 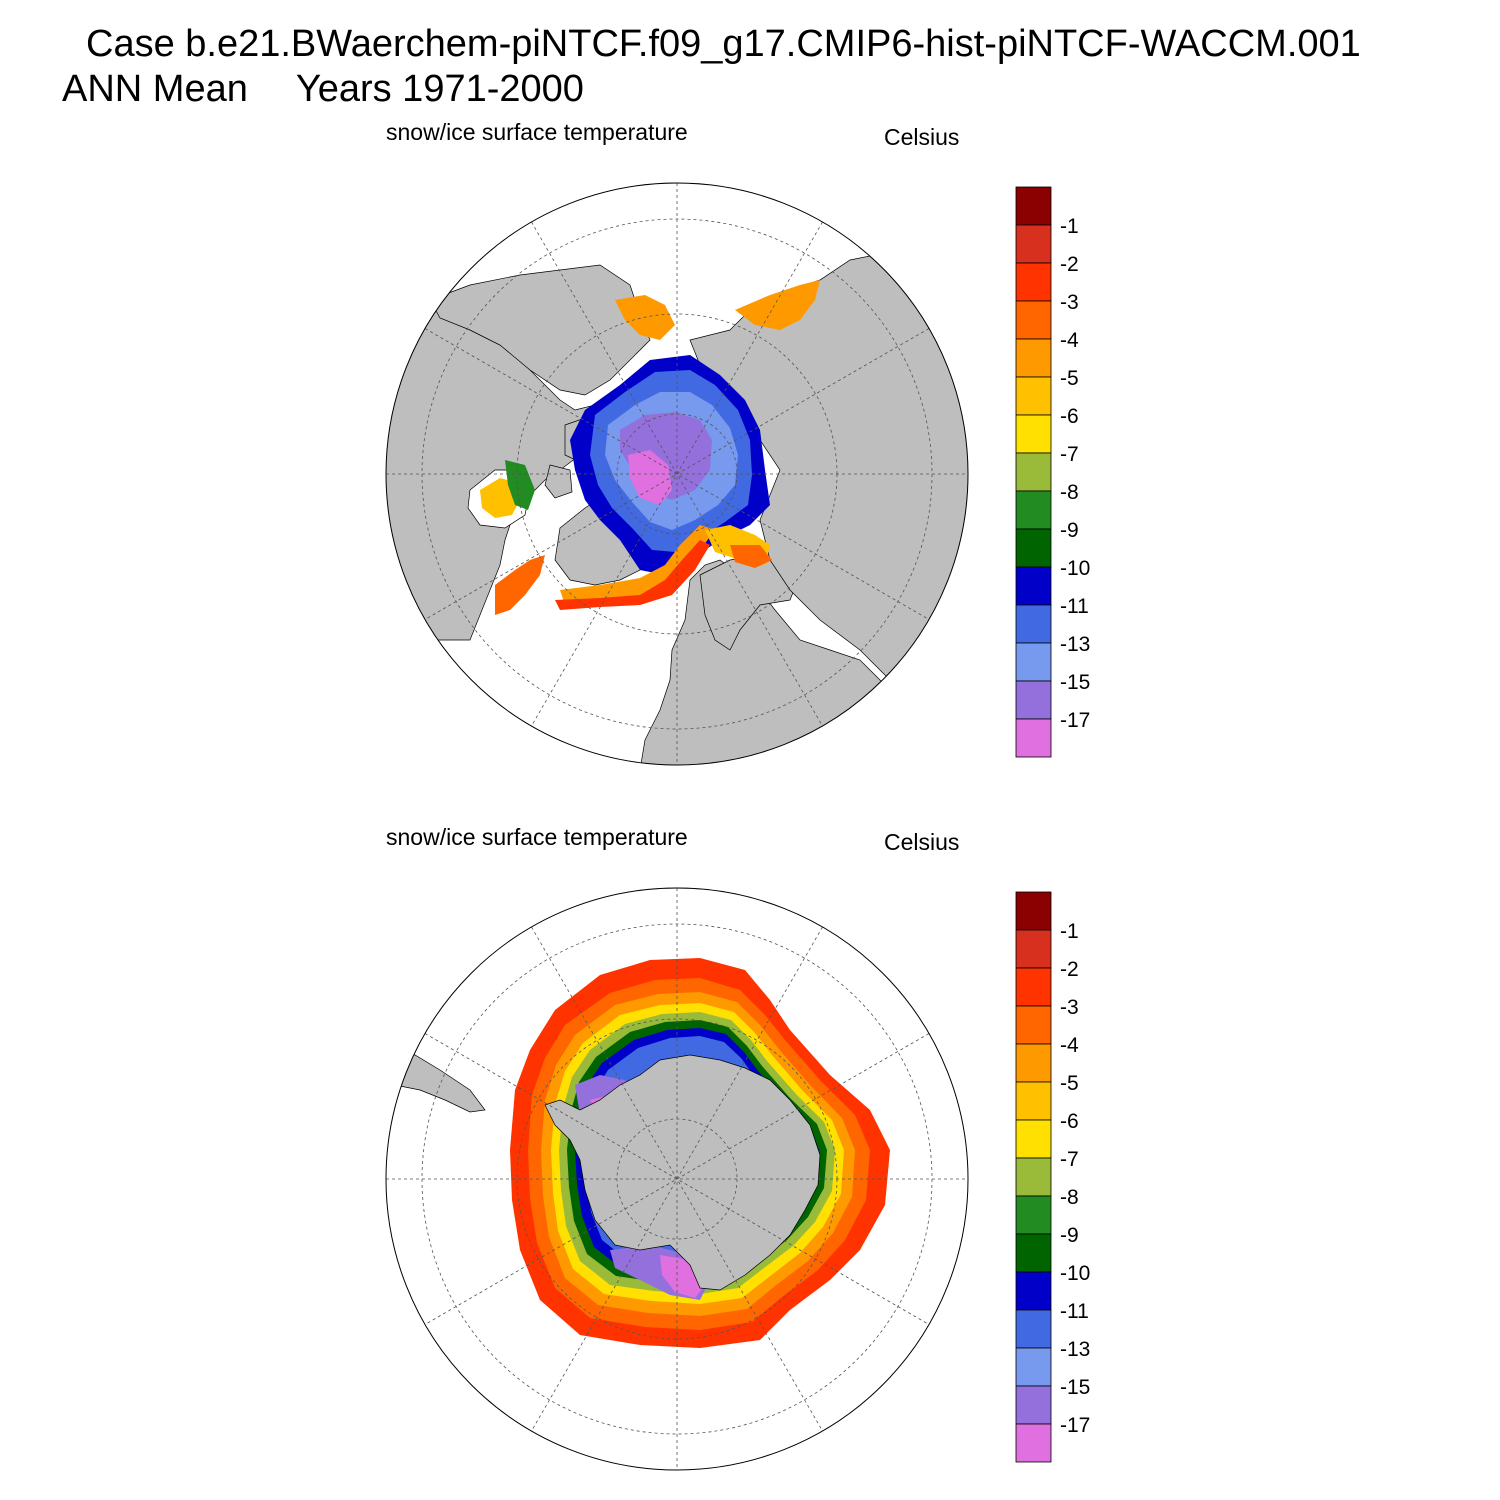 I want to click on greenland-sea-ice-edge-warm, so click(x=632, y=575).